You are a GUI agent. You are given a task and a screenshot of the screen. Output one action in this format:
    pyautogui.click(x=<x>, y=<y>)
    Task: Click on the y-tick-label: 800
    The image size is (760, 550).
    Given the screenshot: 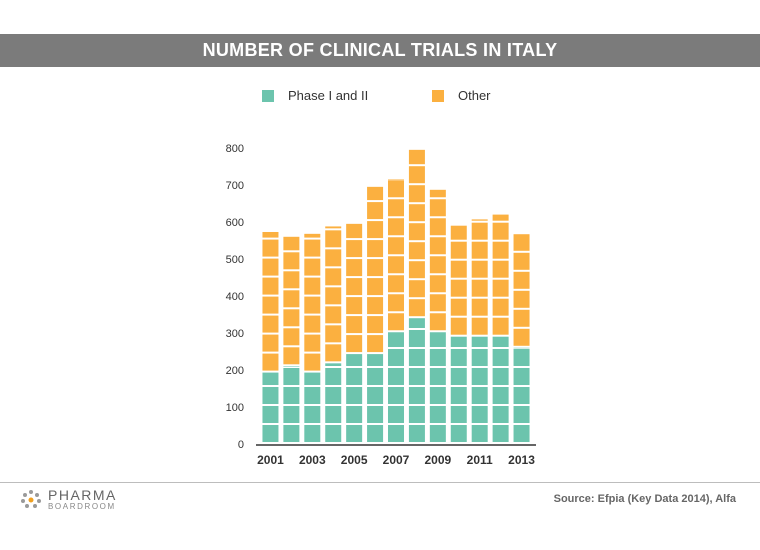 What is the action you would take?
    pyautogui.click(x=235, y=149)
    